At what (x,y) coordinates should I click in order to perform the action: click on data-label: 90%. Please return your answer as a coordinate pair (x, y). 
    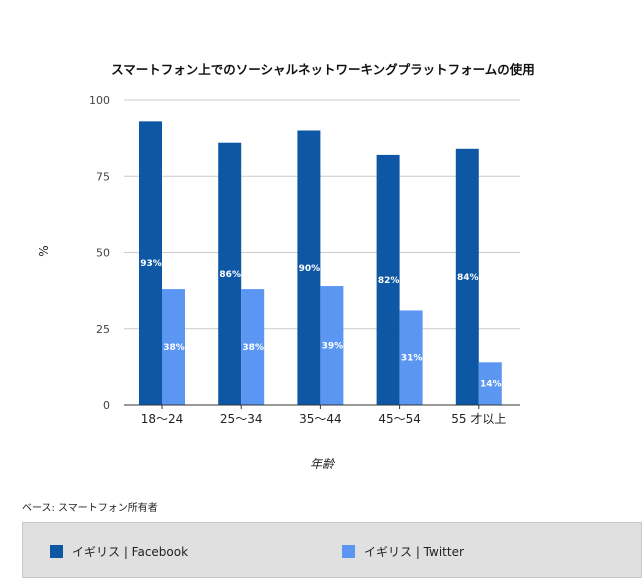
    Looking at the image, I should click on (310, 269).